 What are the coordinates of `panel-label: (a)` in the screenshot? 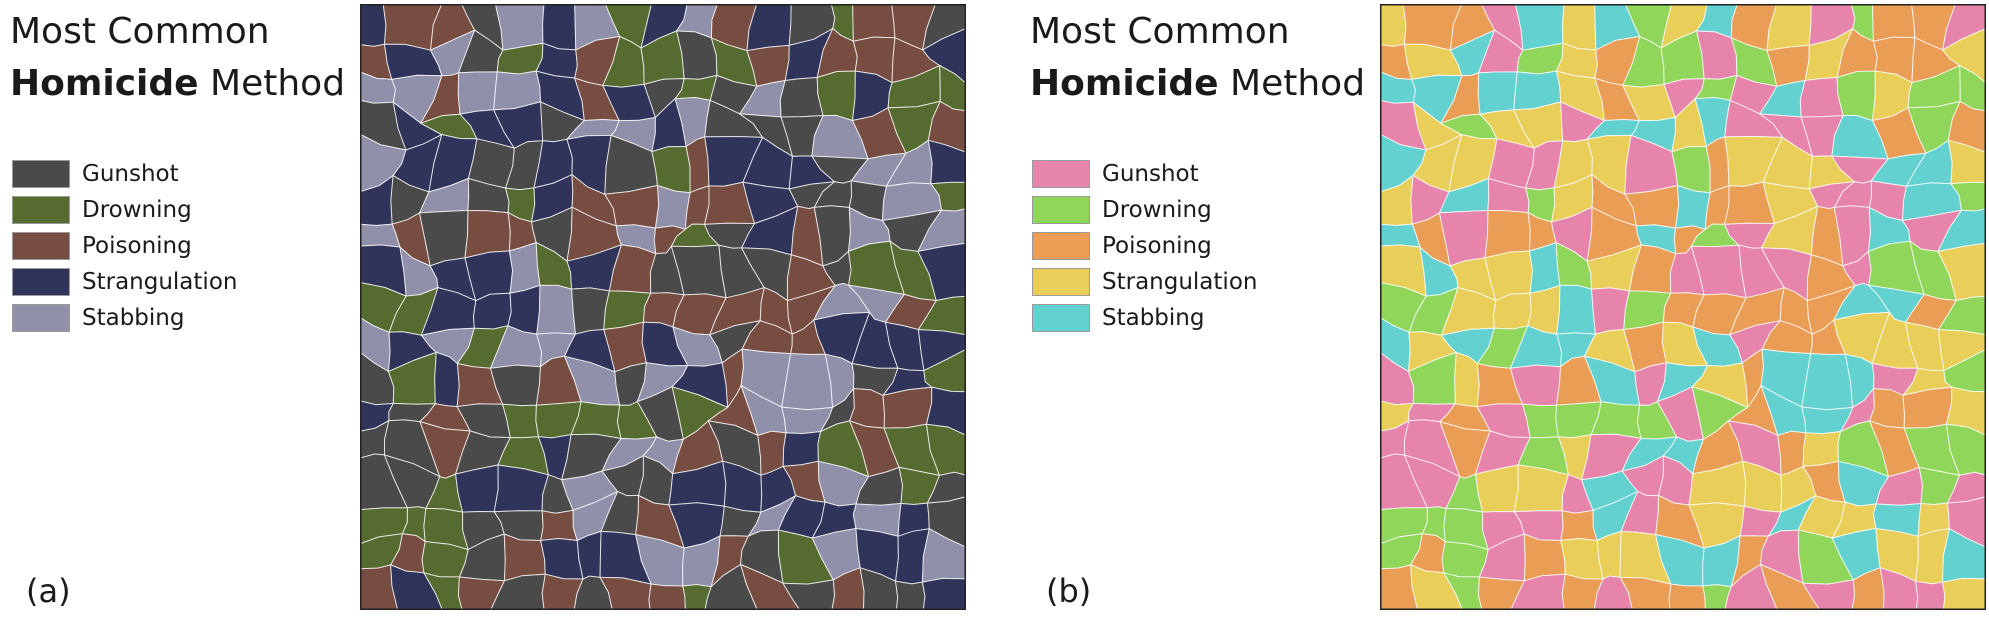 It's located at (48, 591).